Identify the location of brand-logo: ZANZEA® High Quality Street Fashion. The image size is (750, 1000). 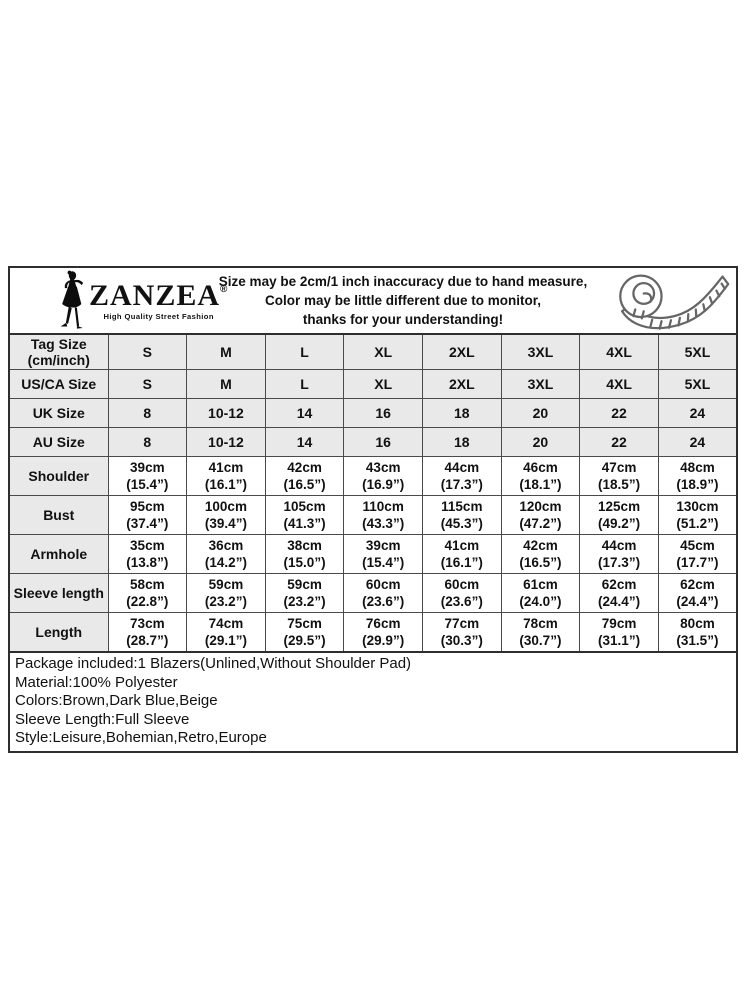
(118, 301).